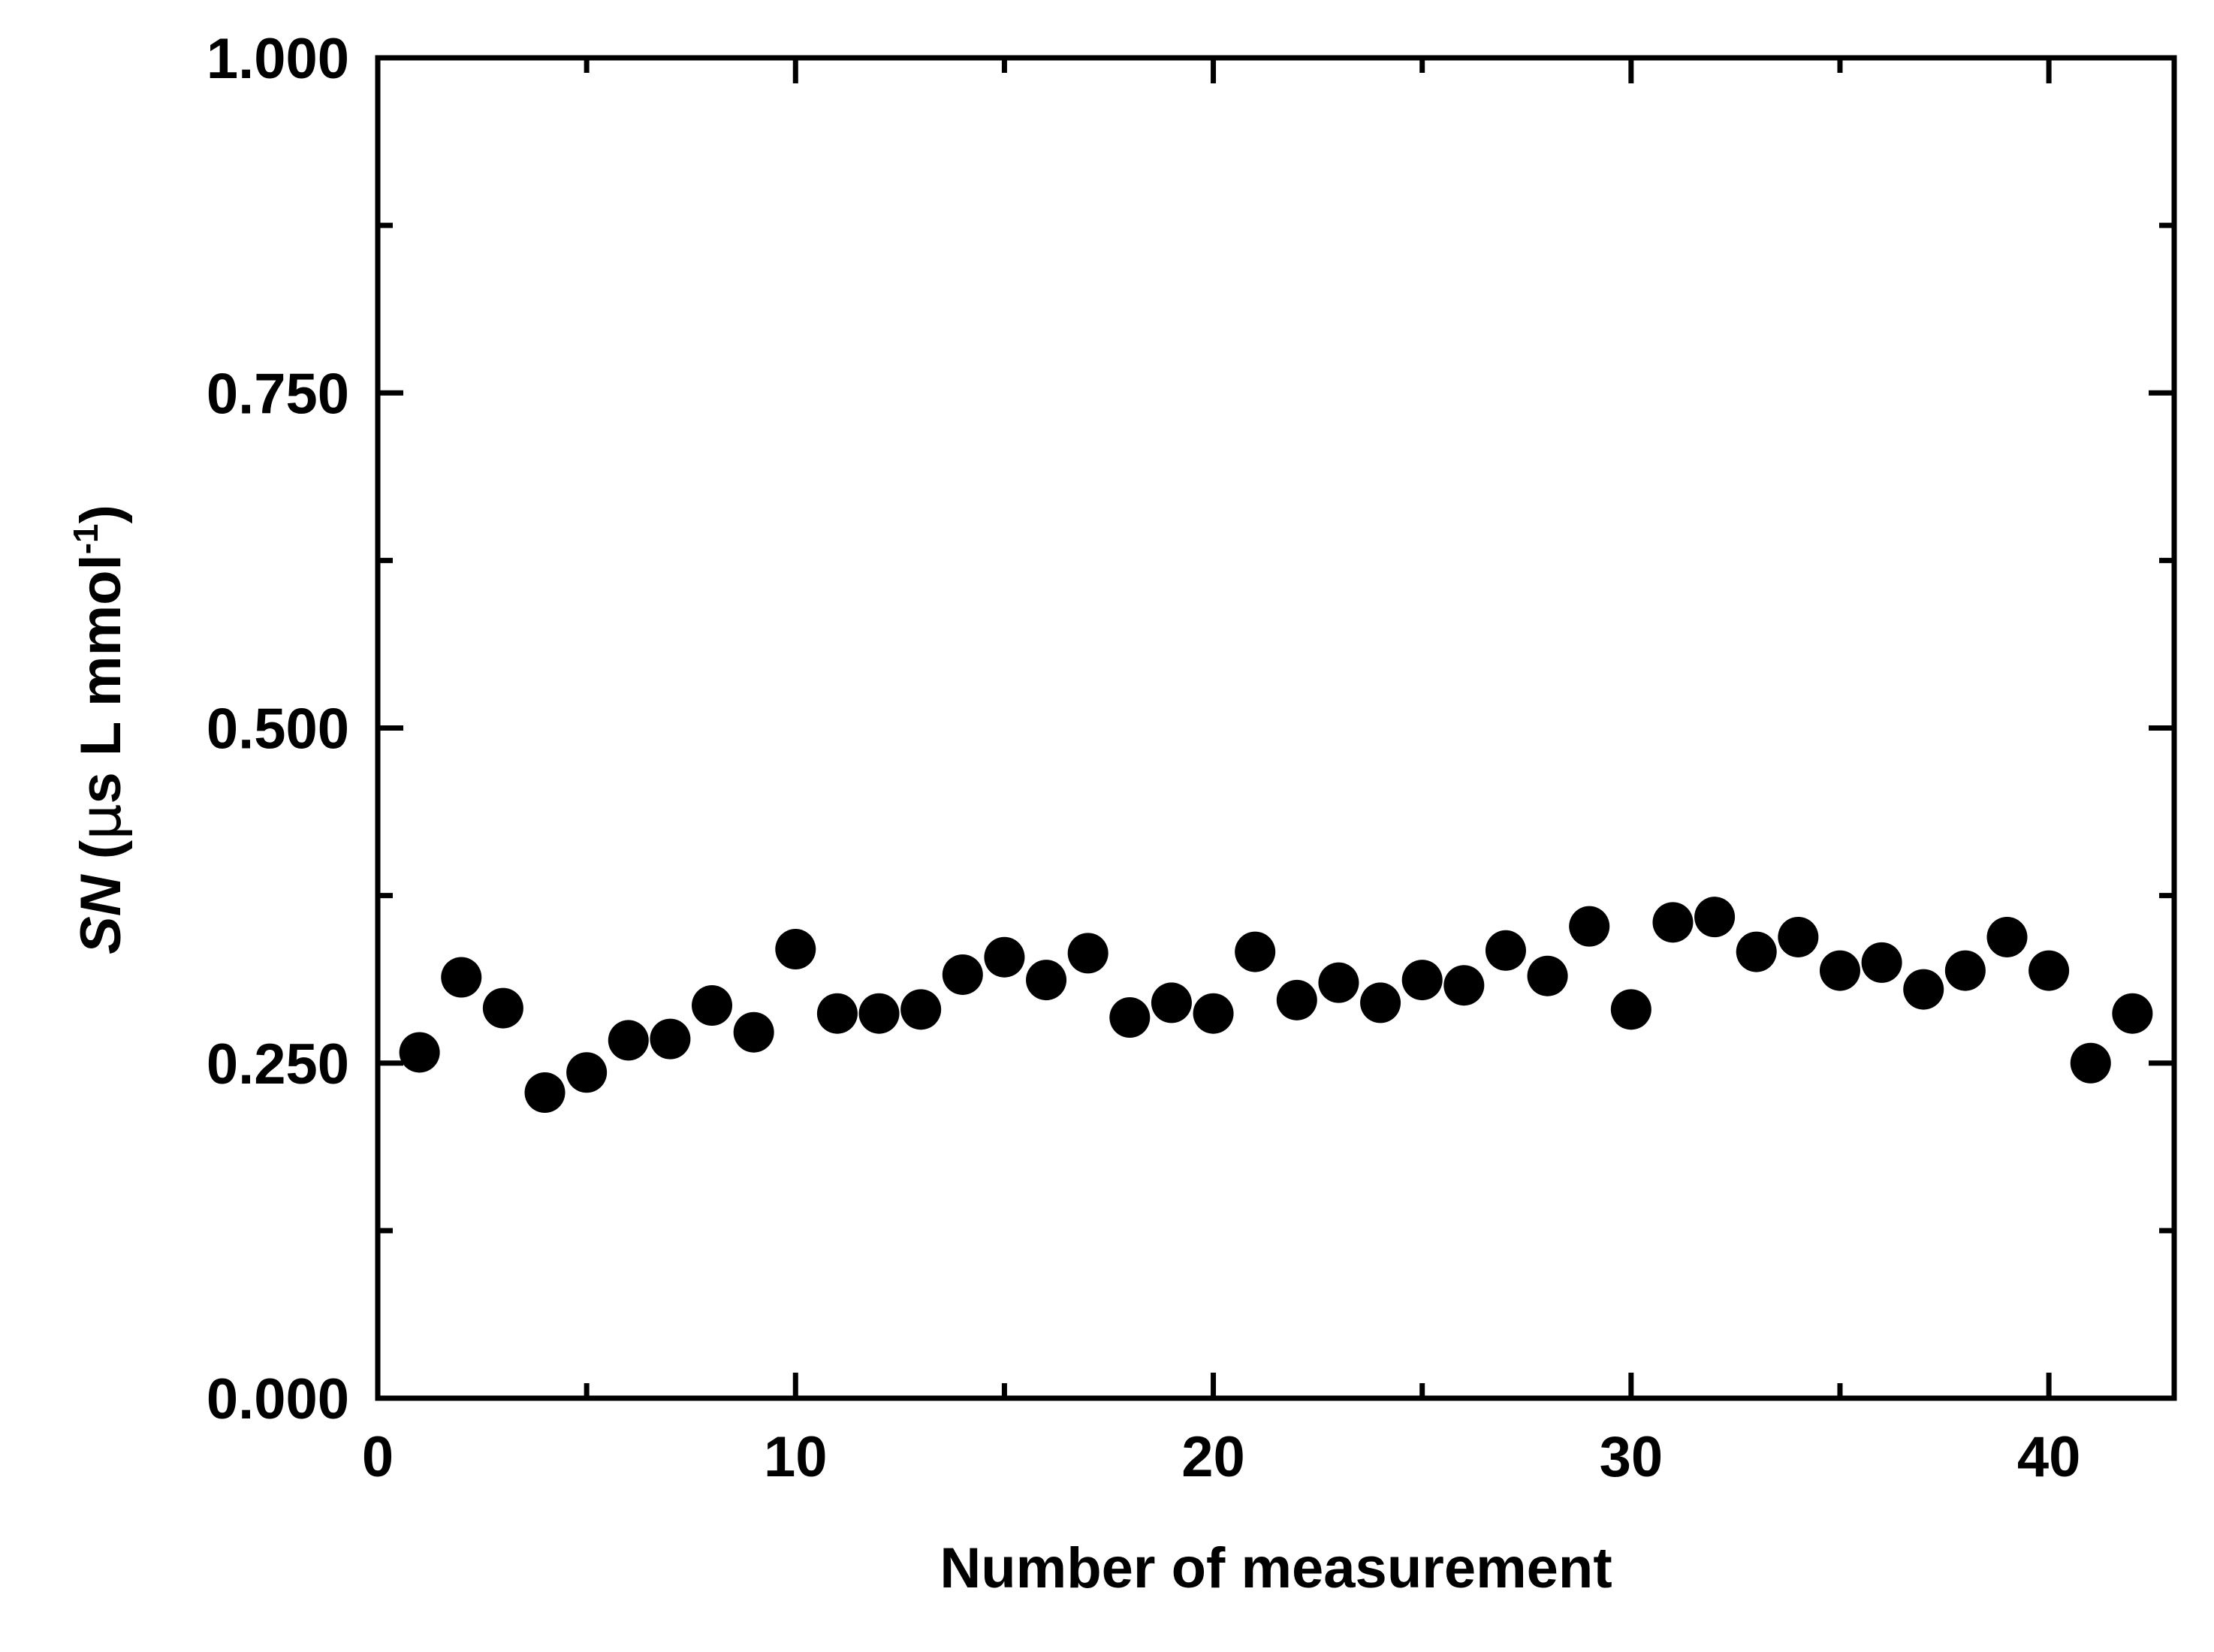 The width and height of the screenshot is (2214, 1652). I want to click on y-axis-title-units: s L mmol, so click(101, 678).